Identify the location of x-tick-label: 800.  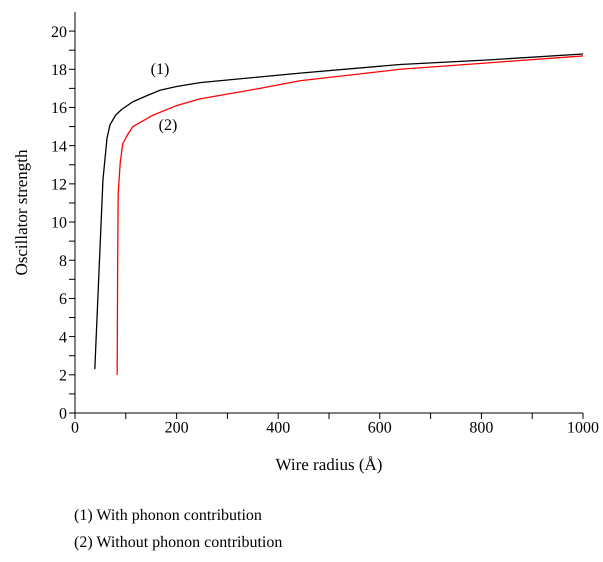
(481, 427).